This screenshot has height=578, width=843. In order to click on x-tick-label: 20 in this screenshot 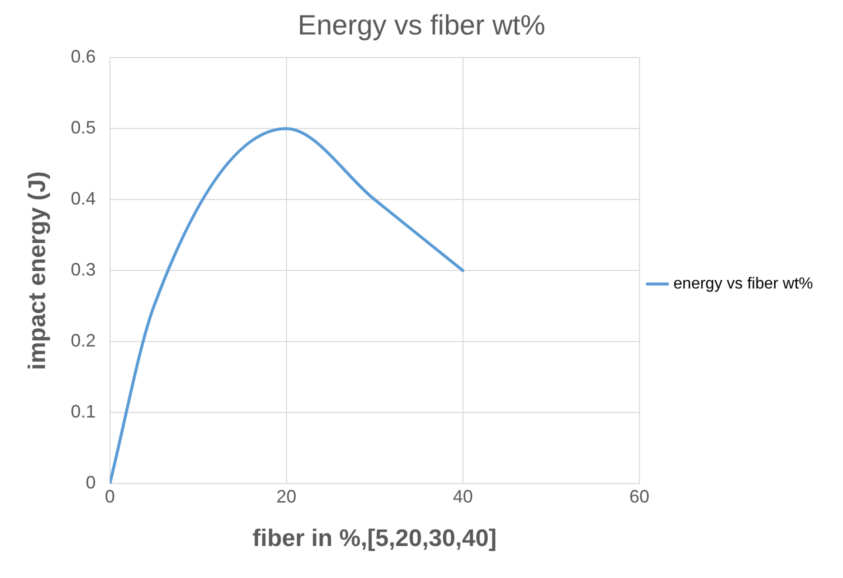, I will do `click(286, 496)`.